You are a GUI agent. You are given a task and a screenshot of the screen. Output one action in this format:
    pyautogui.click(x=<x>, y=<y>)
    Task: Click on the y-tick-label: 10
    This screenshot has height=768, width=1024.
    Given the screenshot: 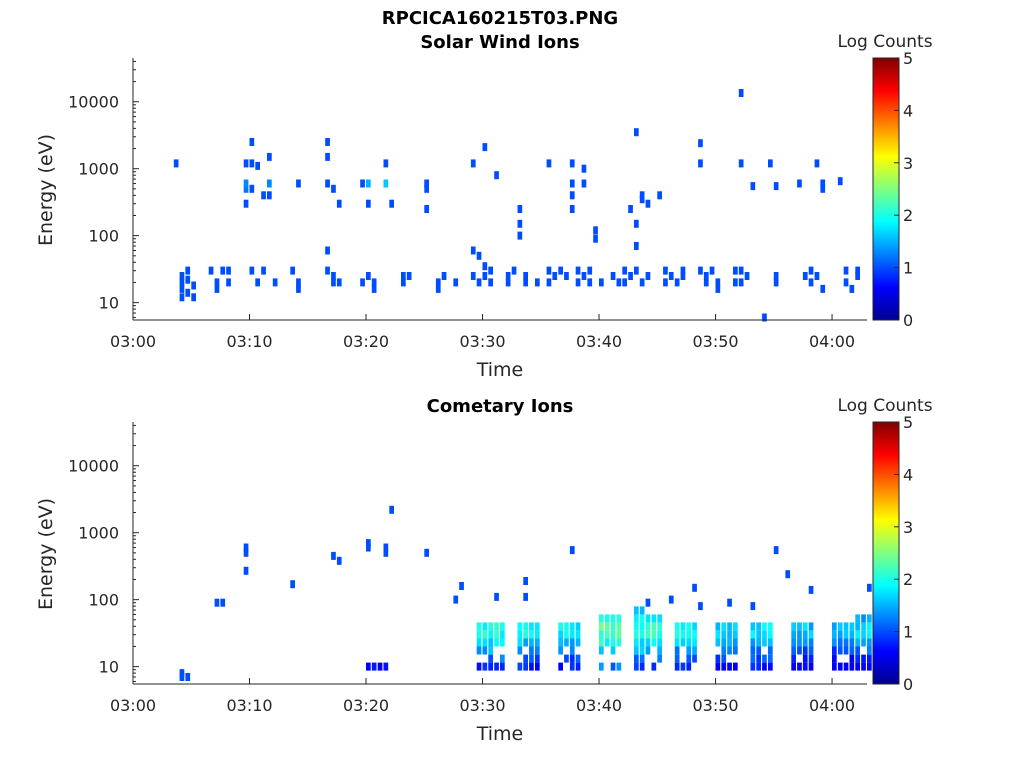 What is the action you would take?
    pyautogui.click(x=109, y=667)
    